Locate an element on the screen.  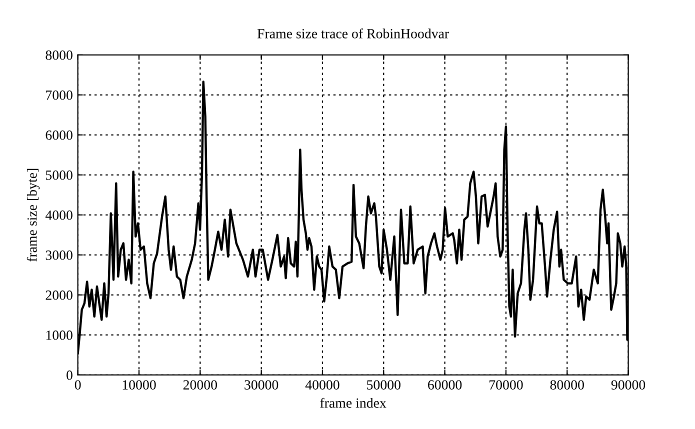
x-axis-title: frame index is located at coordinates (353, 403).